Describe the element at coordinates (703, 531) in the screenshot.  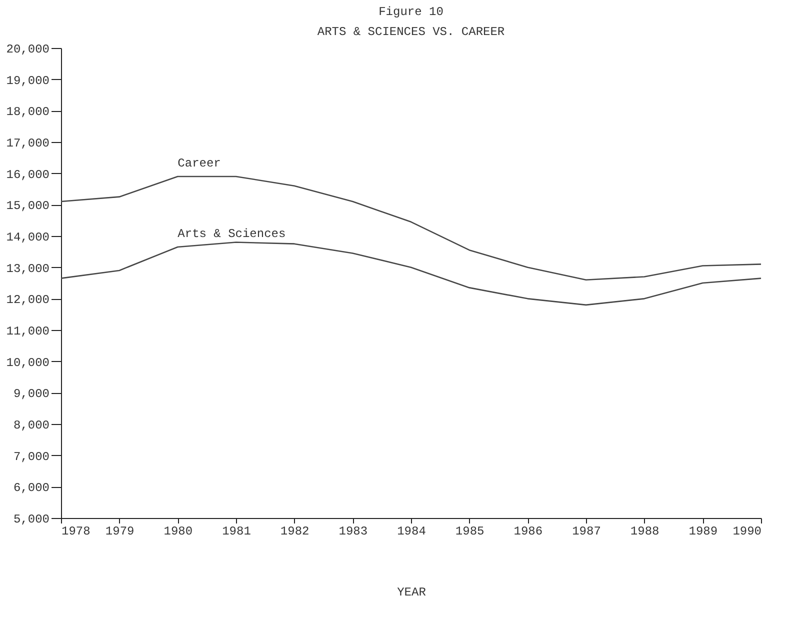
I see `x-tick-label: 1989` at that location.